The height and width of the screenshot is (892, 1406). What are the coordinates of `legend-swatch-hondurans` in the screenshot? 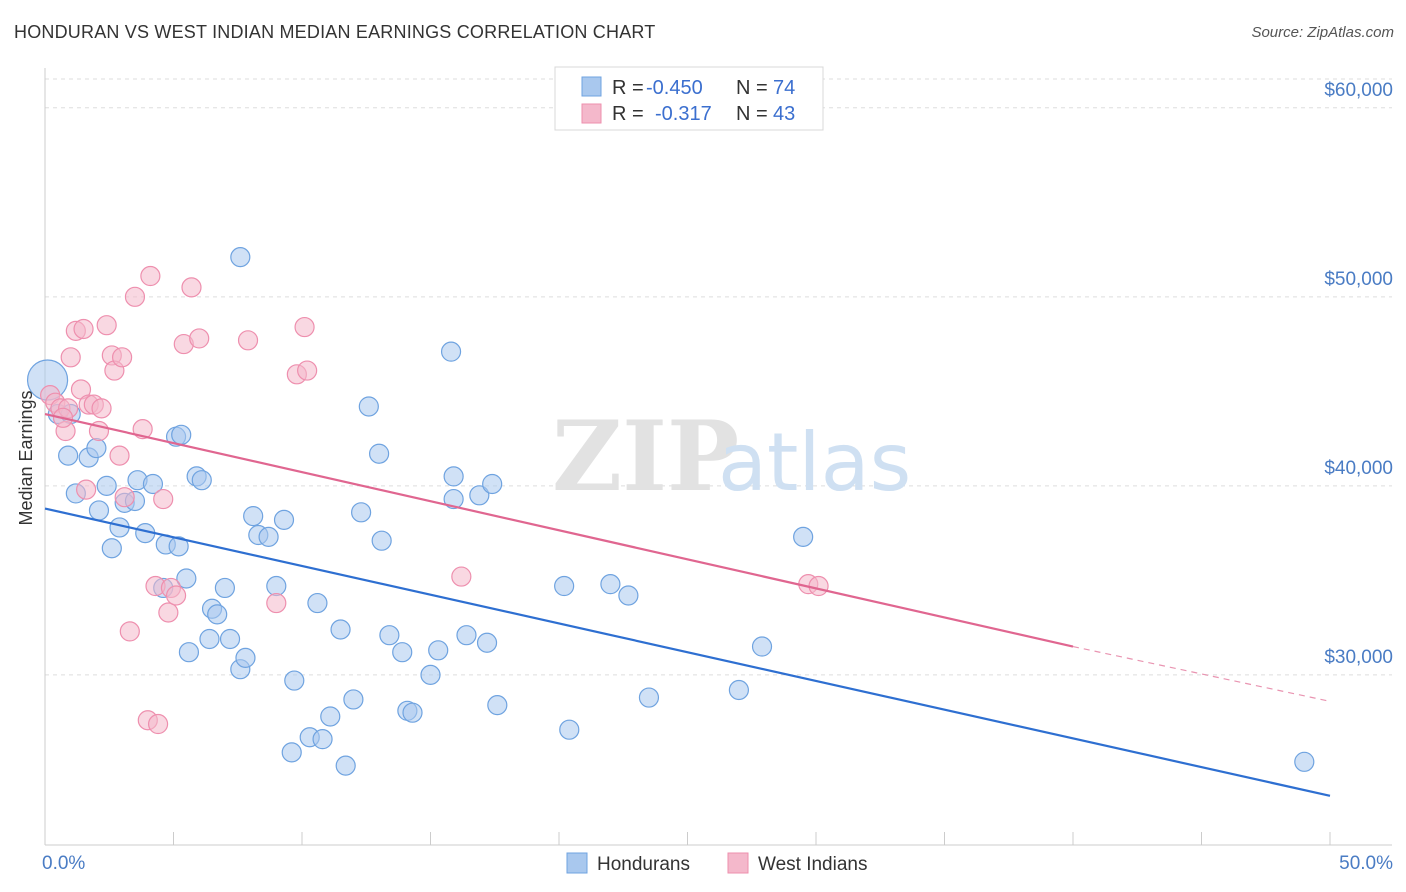 It's located at (591, 86).